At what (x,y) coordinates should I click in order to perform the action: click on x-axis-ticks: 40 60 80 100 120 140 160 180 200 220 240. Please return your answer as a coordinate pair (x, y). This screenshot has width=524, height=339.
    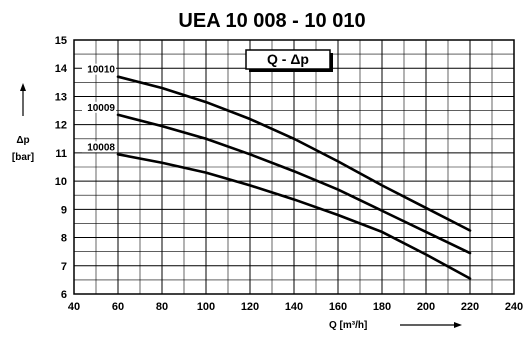
    Looking at the image, I should click on (295, 307).